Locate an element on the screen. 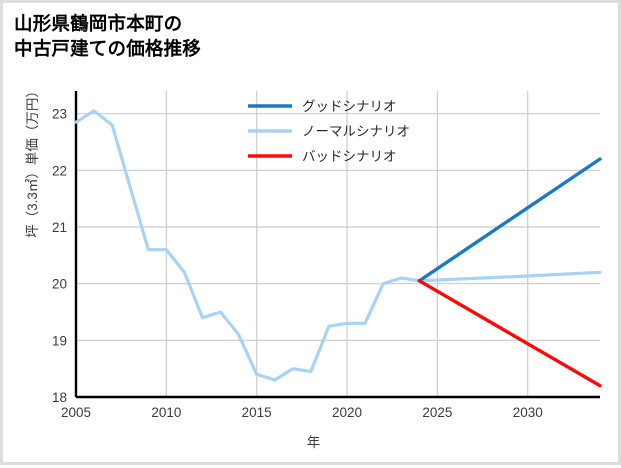 Image resolution: width=621 pixels, height=468 pixels. x-tick-label: 2030 is located at coordinates (528, 412).